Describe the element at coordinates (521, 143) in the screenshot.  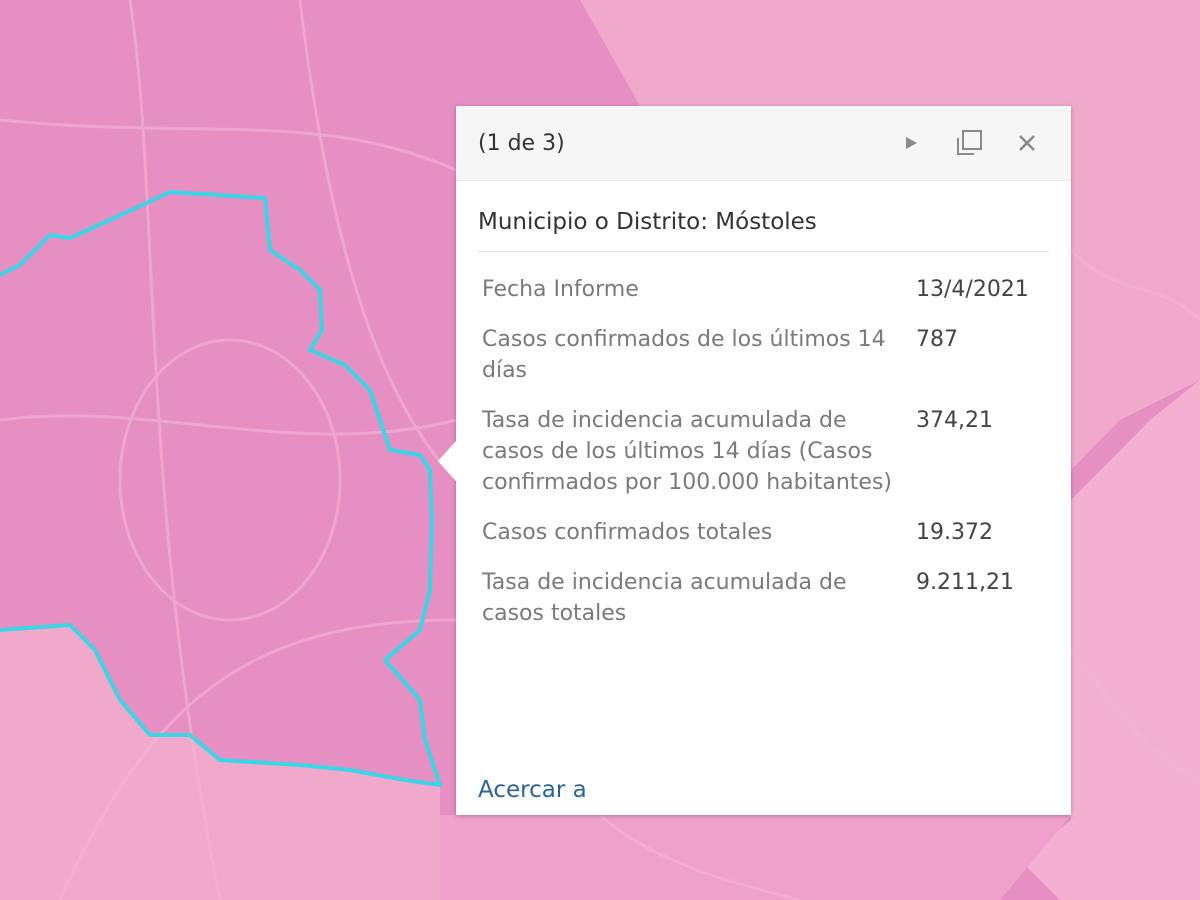
I see `feature-counter: (1 de 3)` at that location.